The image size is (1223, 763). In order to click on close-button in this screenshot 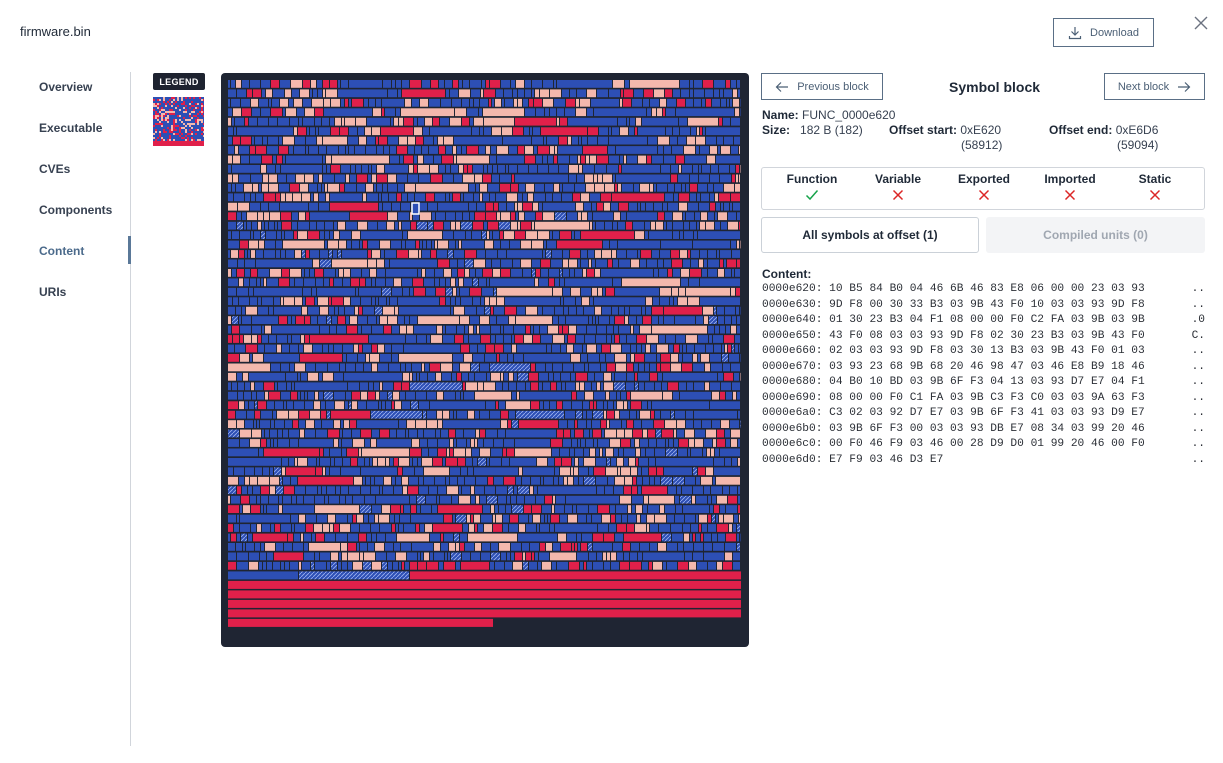, I will do `click(1201, 23)`.